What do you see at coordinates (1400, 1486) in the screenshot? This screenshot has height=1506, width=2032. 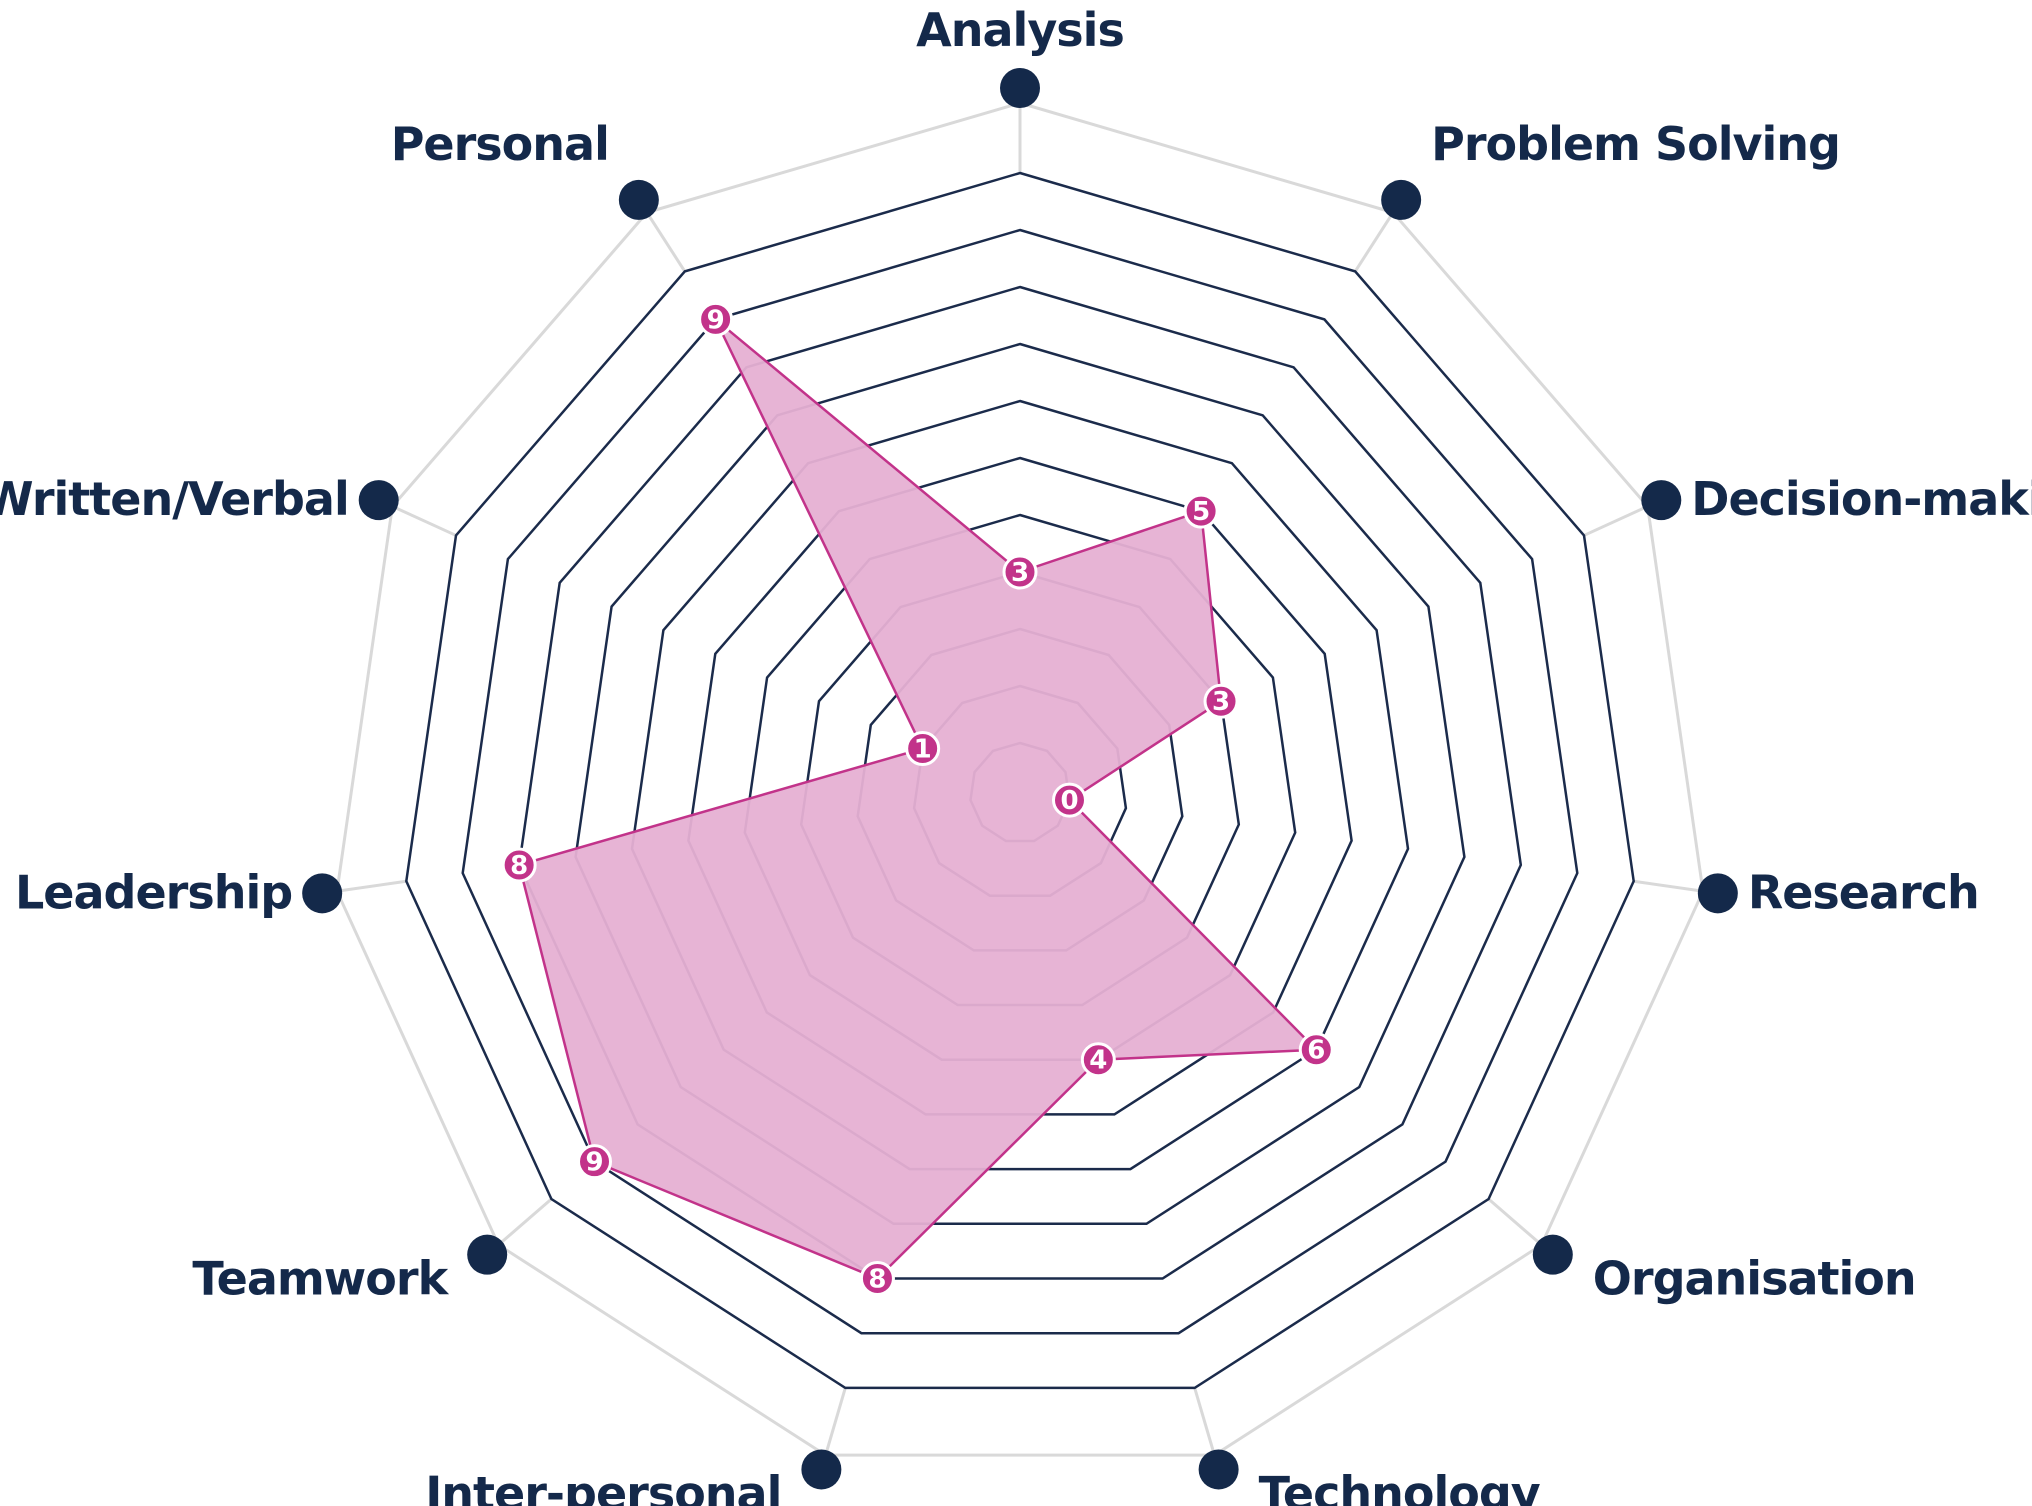 I see `axis-label-technology: Technology` at bounding box center [1400, 1486].